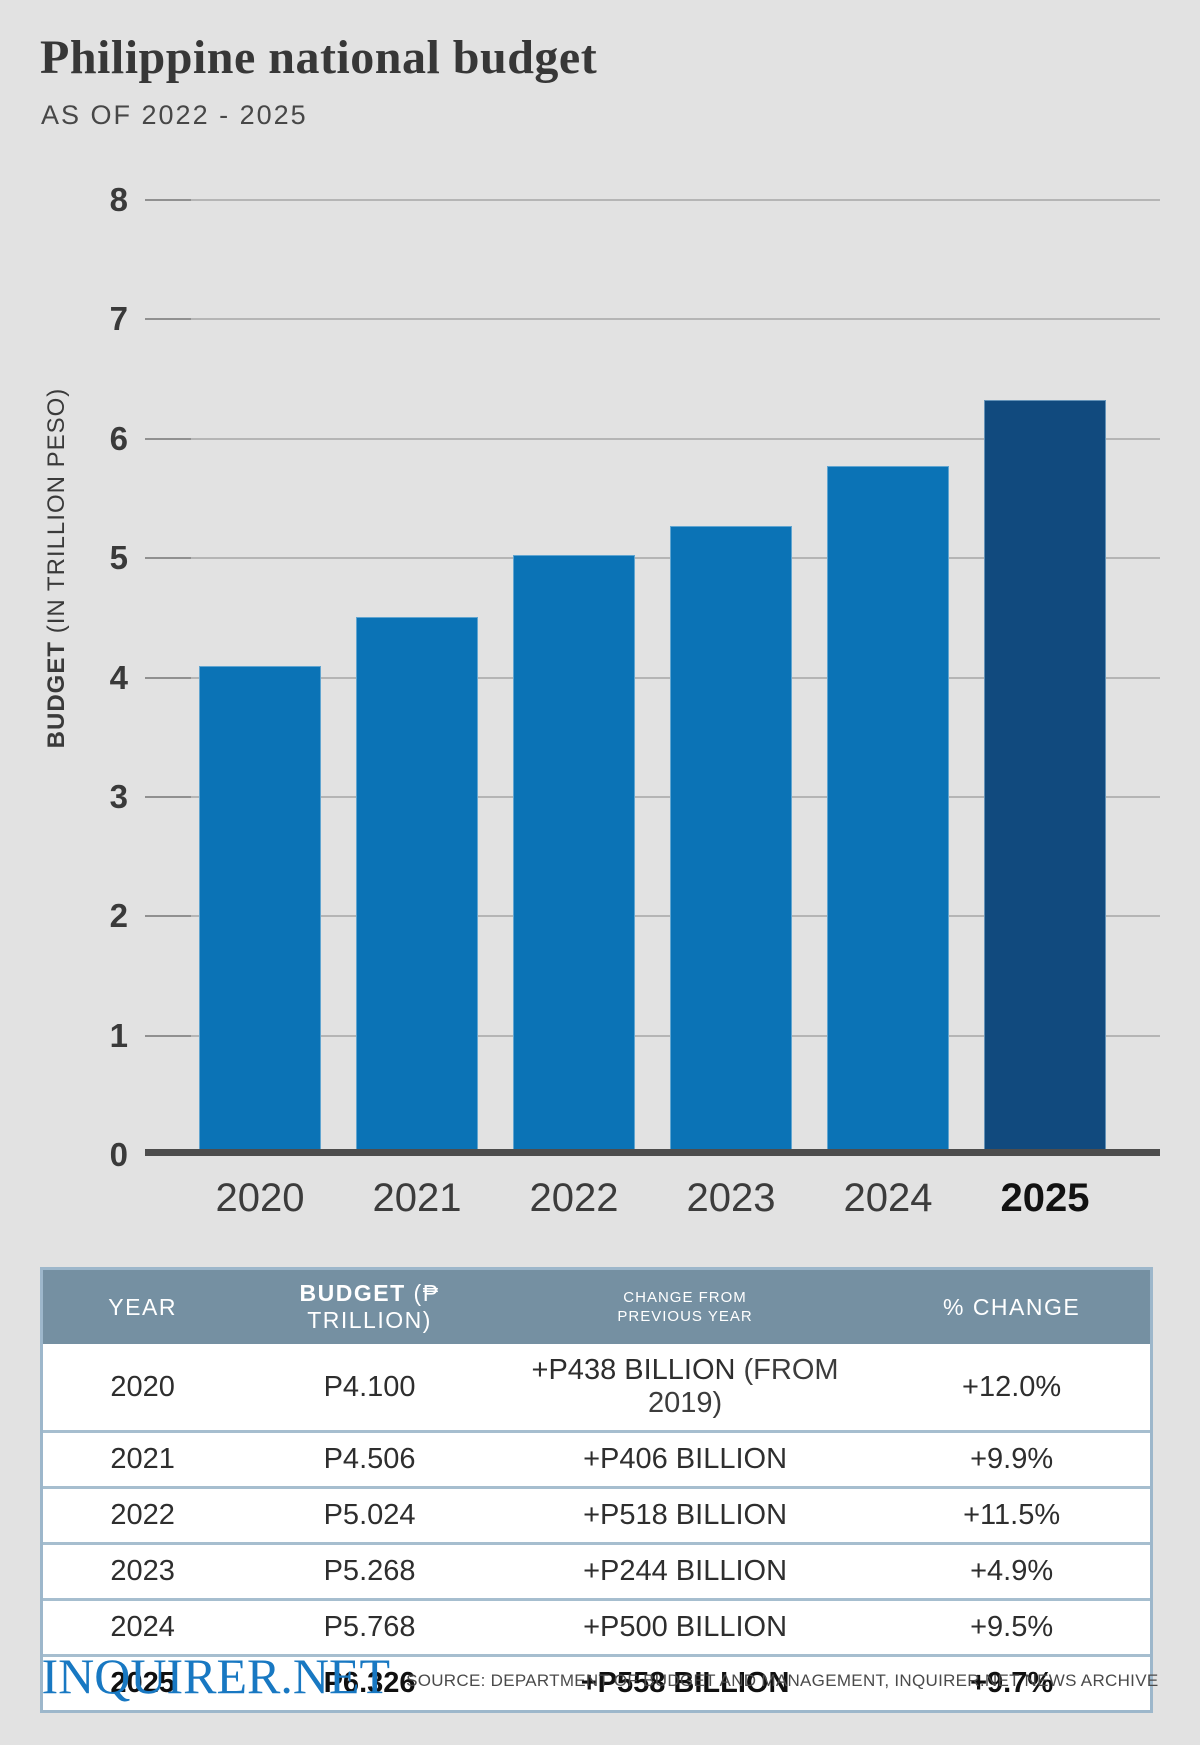  Describe the element at coordinates (1011, 1387) in the screenshot. I see `cell-pct: +12.0%` at that location.